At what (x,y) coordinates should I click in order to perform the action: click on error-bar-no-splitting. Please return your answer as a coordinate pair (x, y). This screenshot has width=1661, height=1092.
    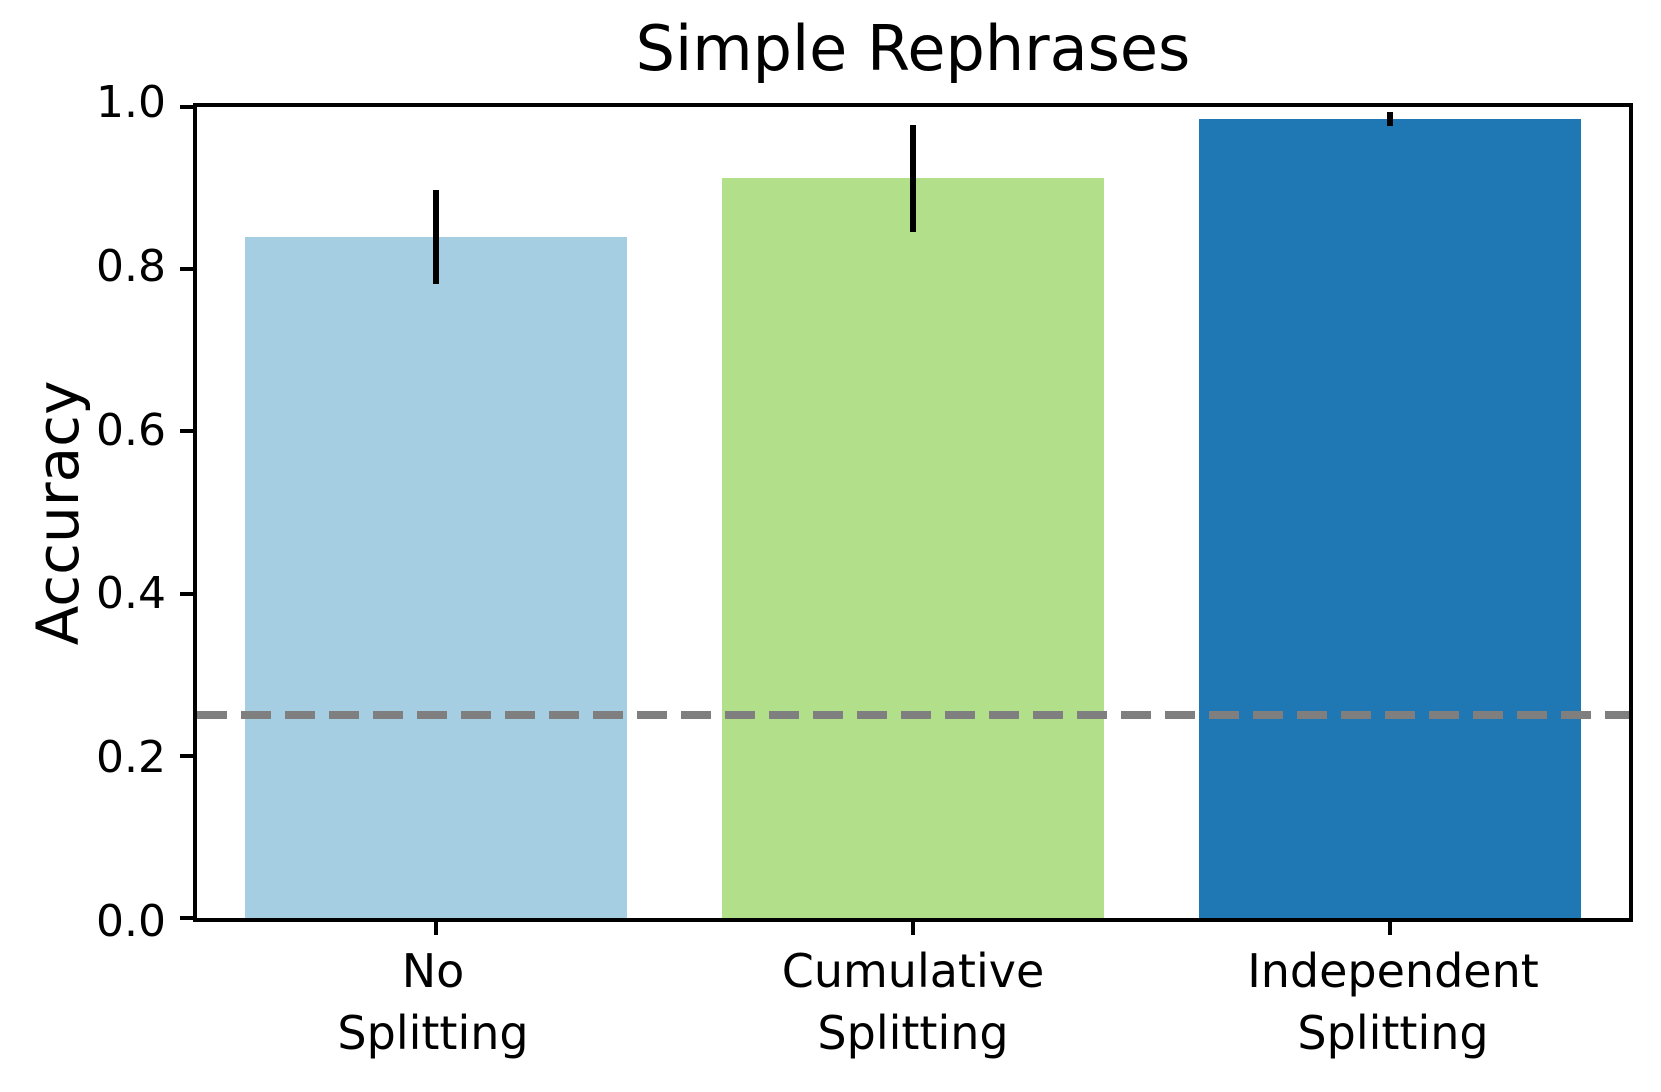
    Looking at the image, I should click on (435, 236).